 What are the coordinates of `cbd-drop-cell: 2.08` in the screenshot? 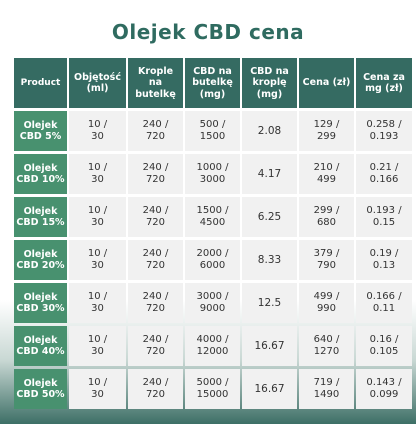 It's located at (269, 131).